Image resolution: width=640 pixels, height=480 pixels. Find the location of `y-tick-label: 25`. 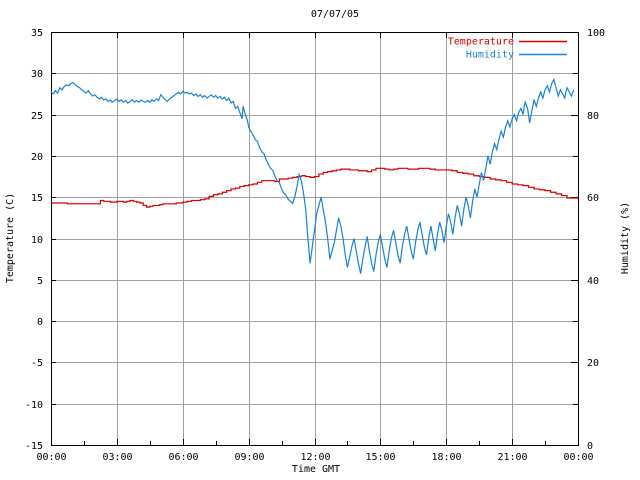

y-tick-label: 25 is located at coordinates (37, 116).